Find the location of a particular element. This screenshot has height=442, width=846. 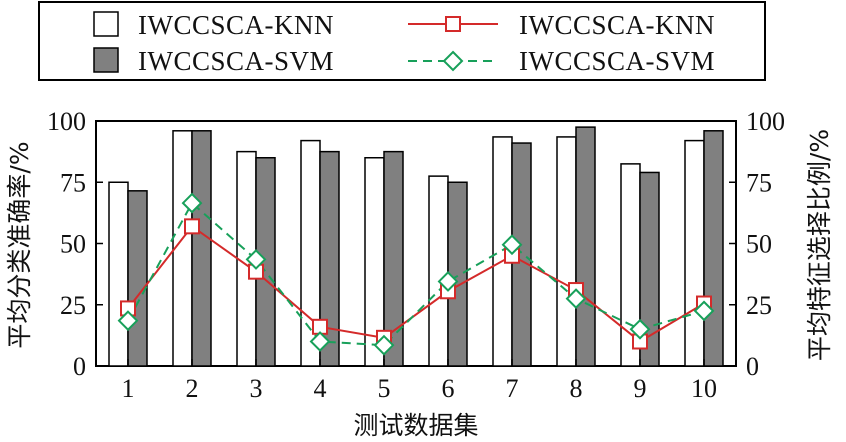

y-tick-label-left: 75 is located at coordinates (73, 182).